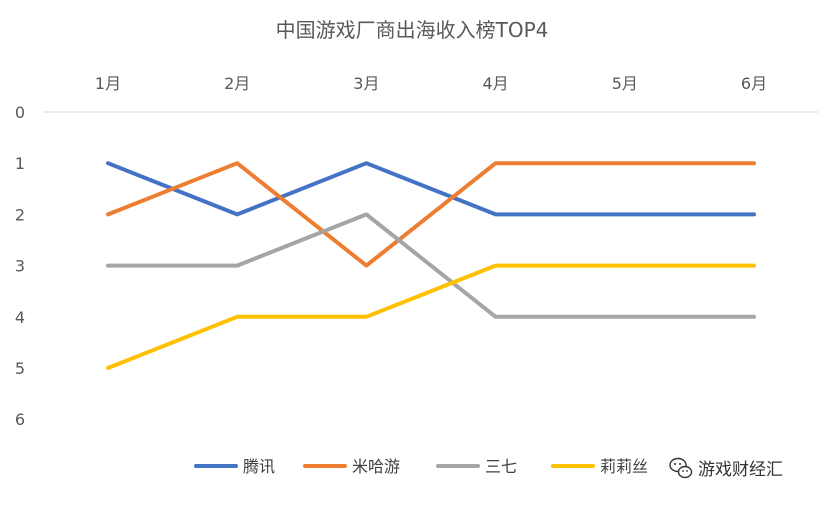  What do you see at coordinates (20, 317) in the screenshot?
I see `y-tick-label: 4` at bounding box center [20, 317].